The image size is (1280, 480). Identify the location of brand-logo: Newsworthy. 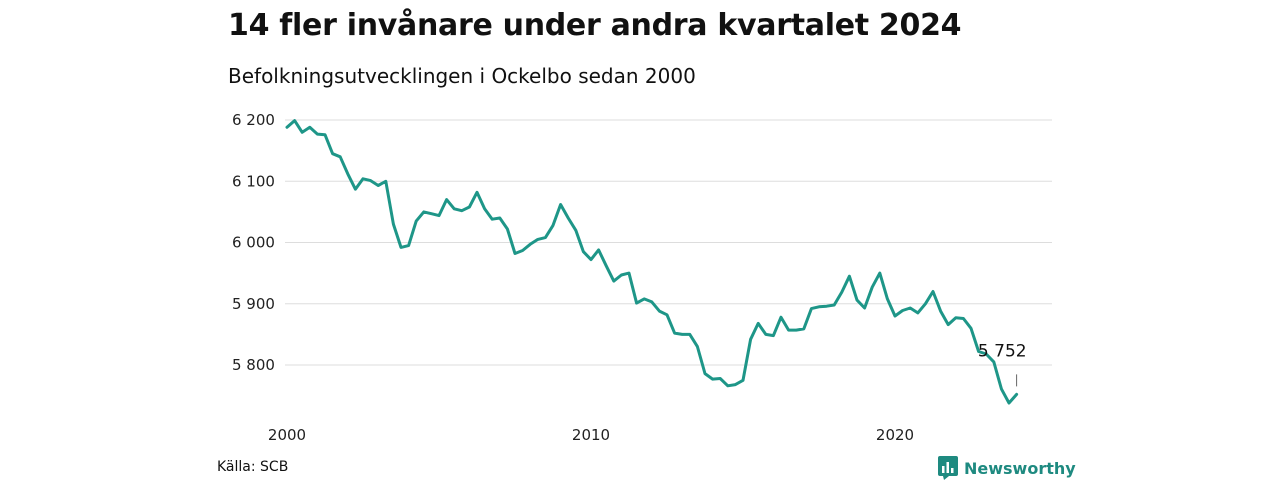
(1007, 468).